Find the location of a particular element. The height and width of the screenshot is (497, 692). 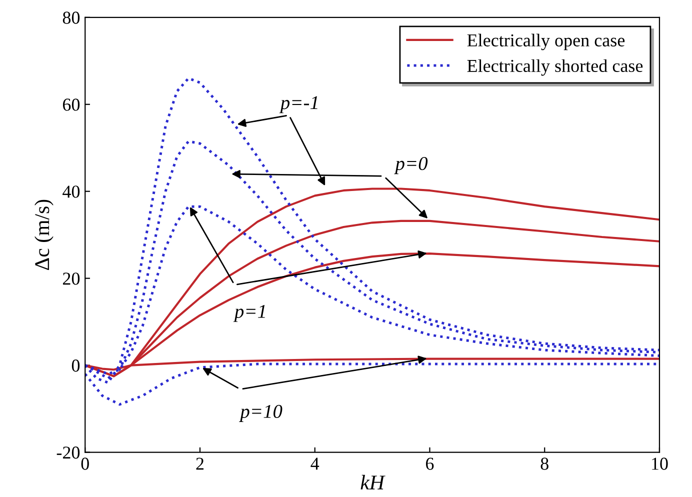

x-tick-label: 0 is located at coordinates (85, 464).